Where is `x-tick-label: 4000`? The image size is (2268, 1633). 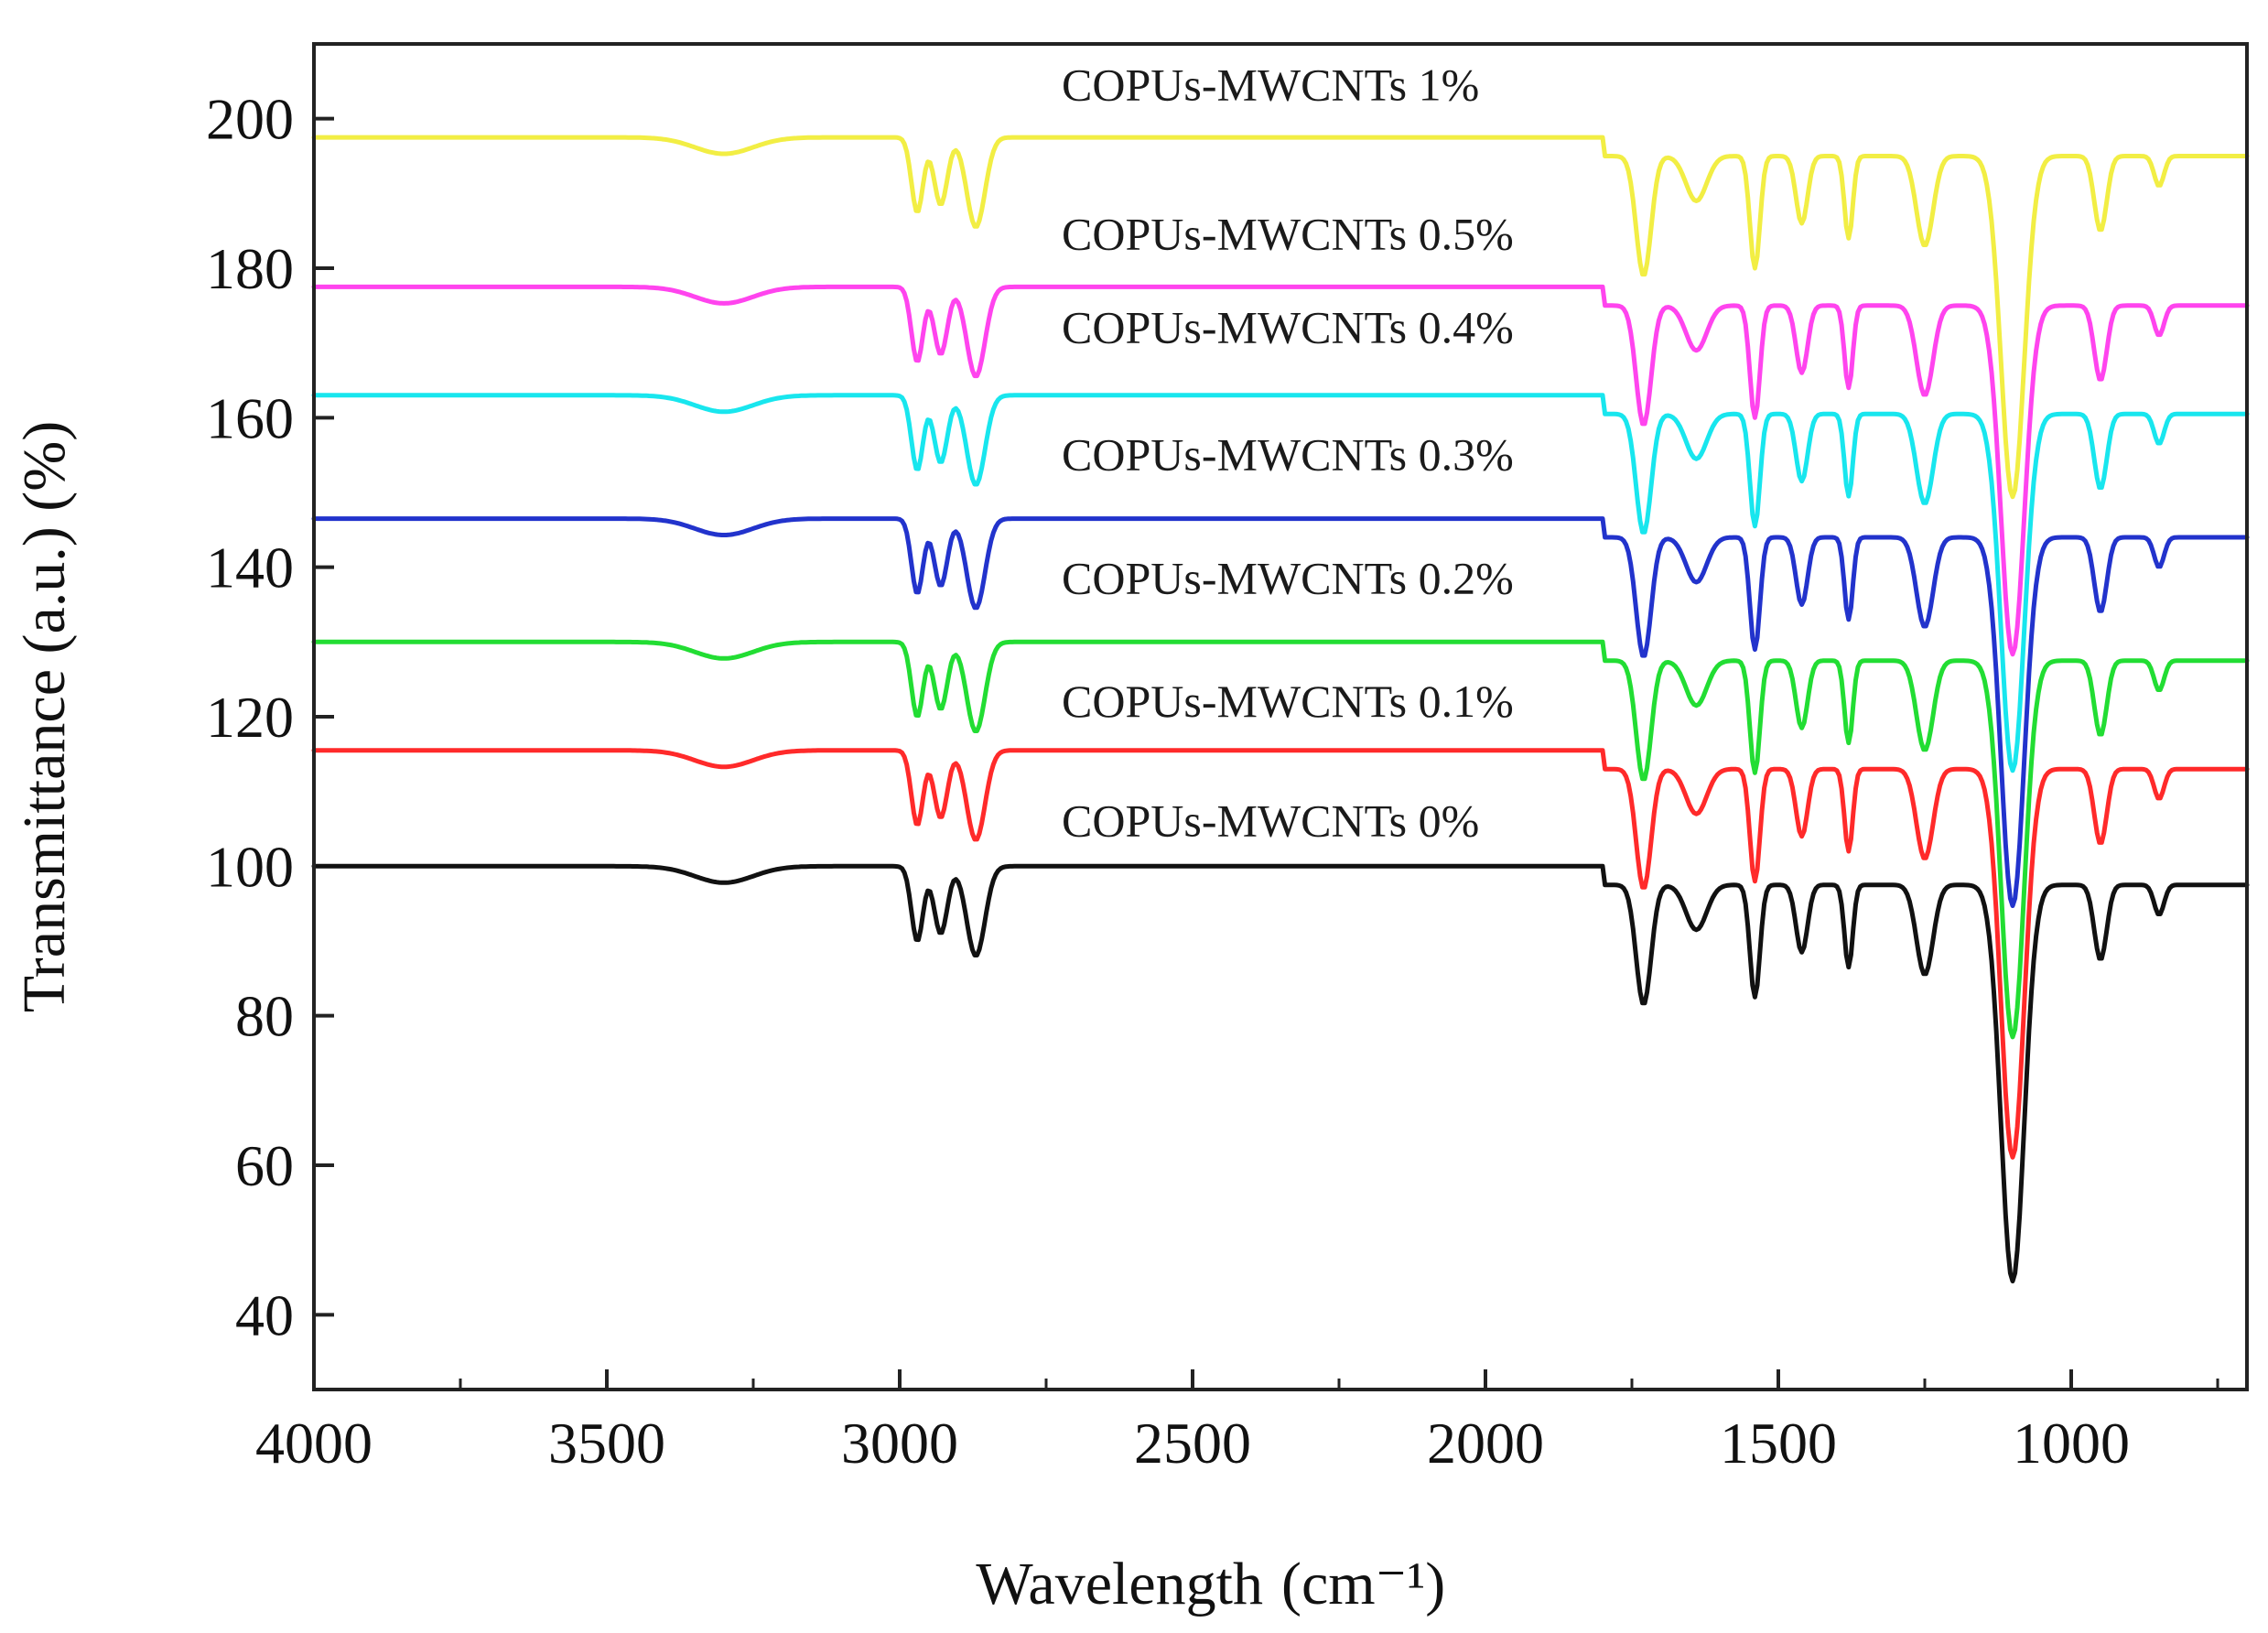 x-tick-label: 4000 is located at coordinates (314, 1443).